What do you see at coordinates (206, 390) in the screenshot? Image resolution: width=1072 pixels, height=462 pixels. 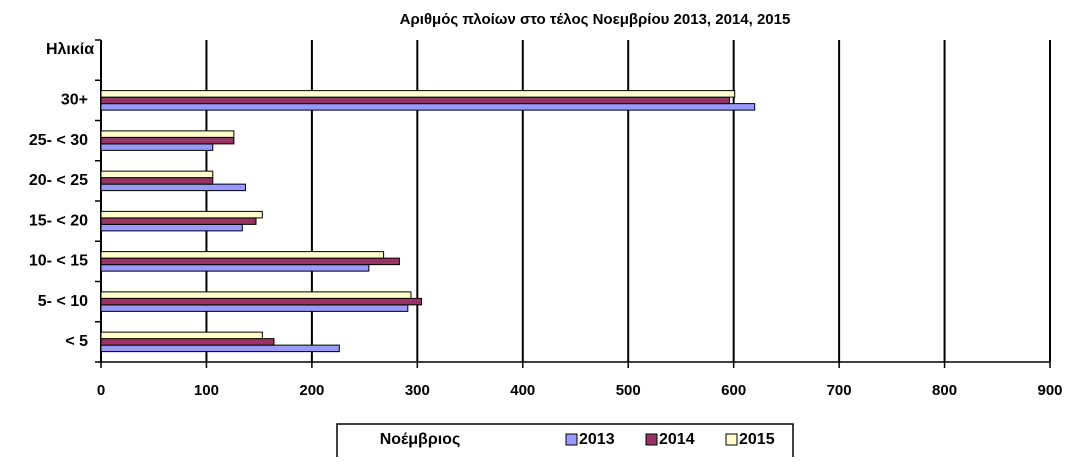 I see `x-tick-label: 100` at bounding box center [206, 390].